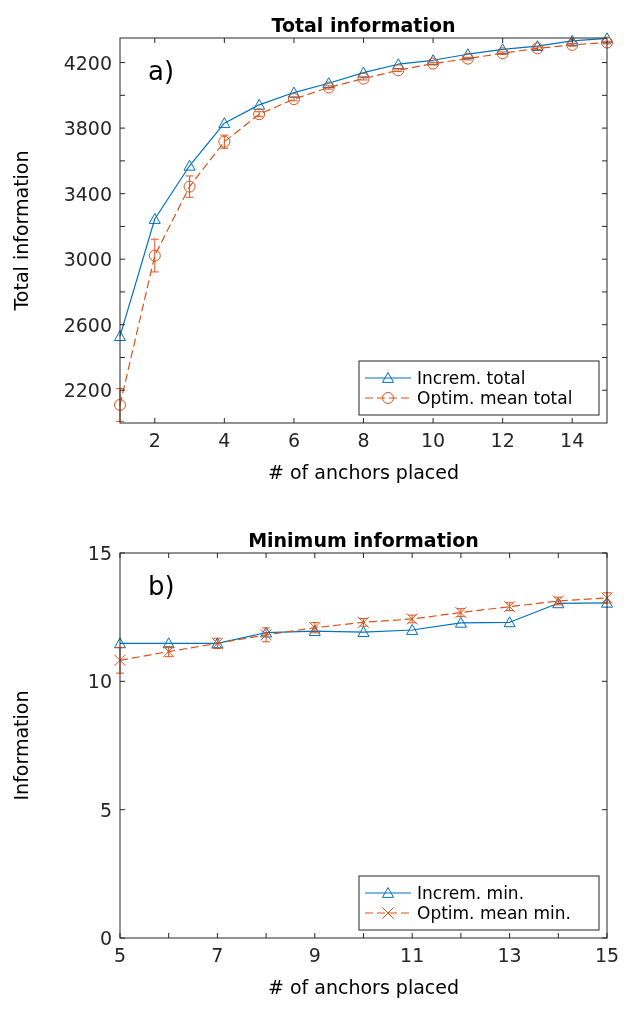 The height and width of the screenshot is (1019, 629). Describe the element at coordinates (99, 681) in the screenshot. I see `y-tick-label: 10` at that location.